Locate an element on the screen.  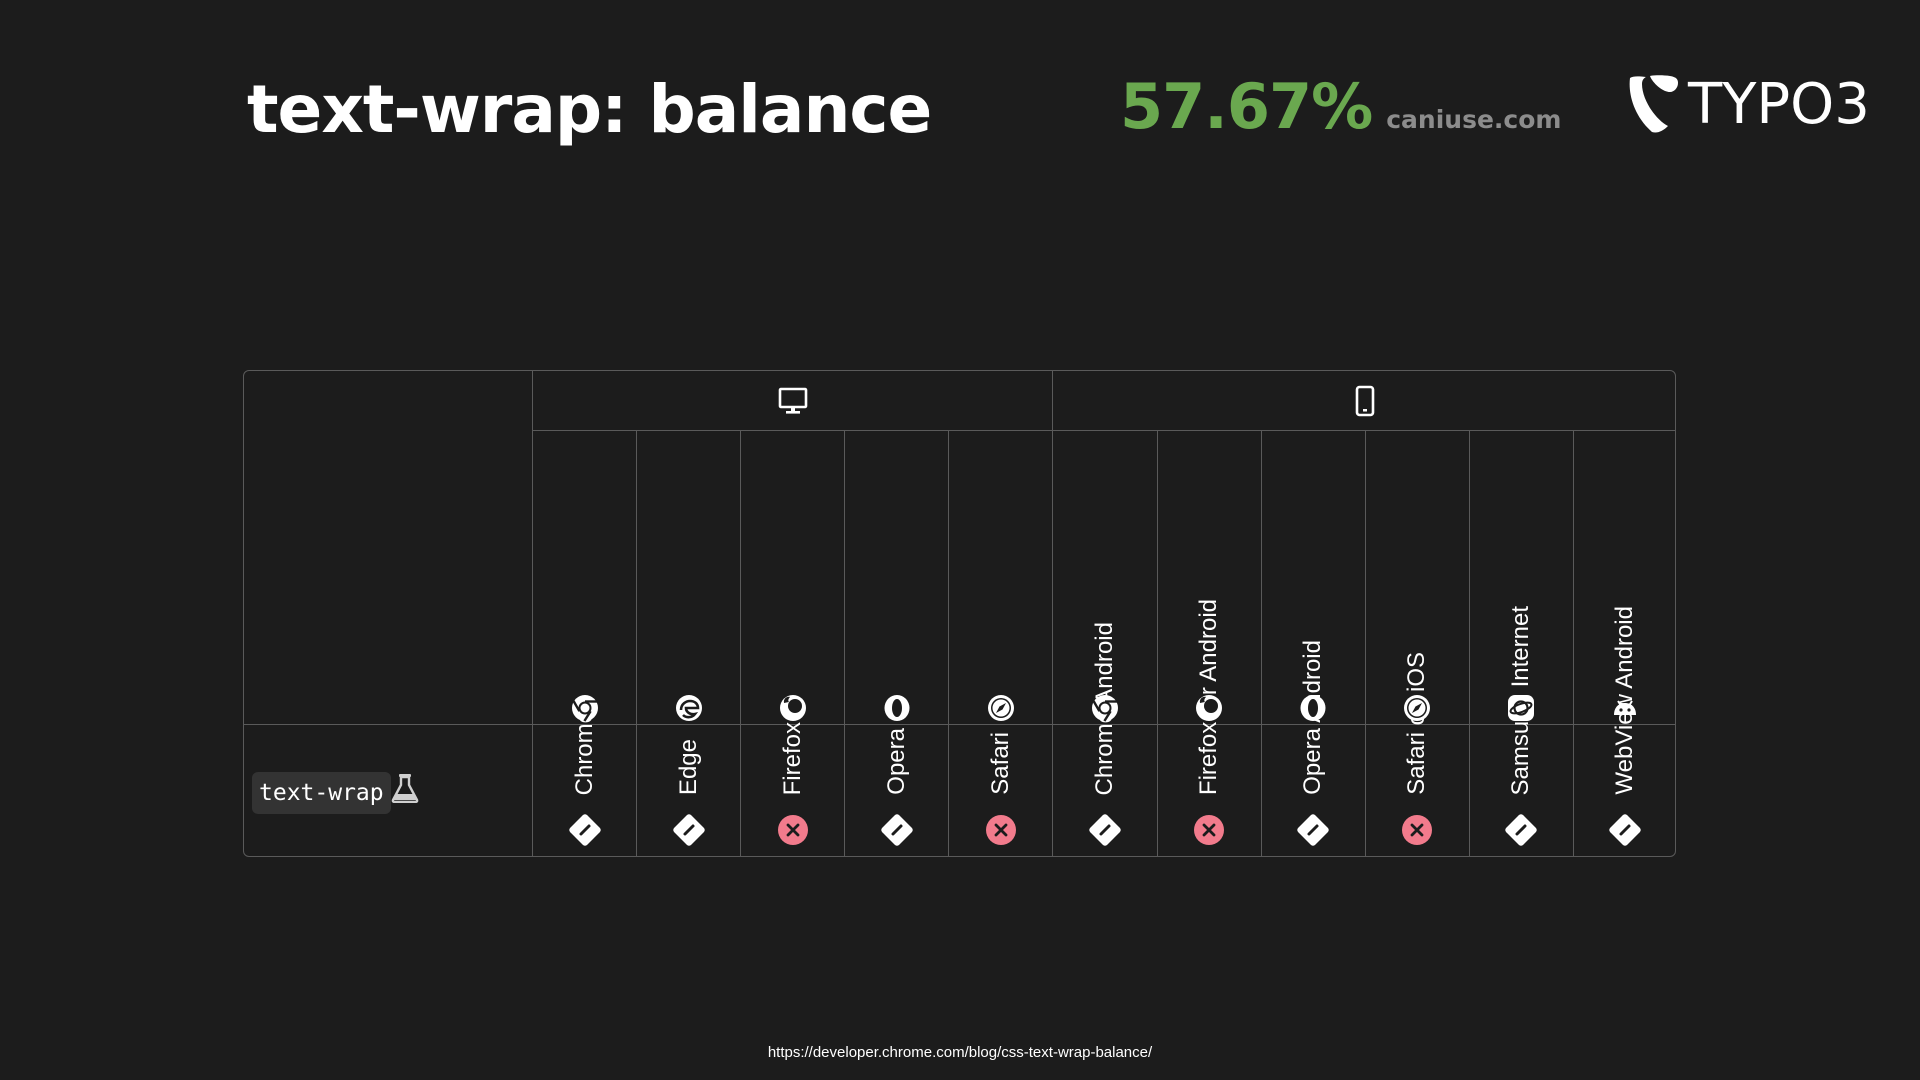
browser-name: Edge is located at coordinates (688, 766).